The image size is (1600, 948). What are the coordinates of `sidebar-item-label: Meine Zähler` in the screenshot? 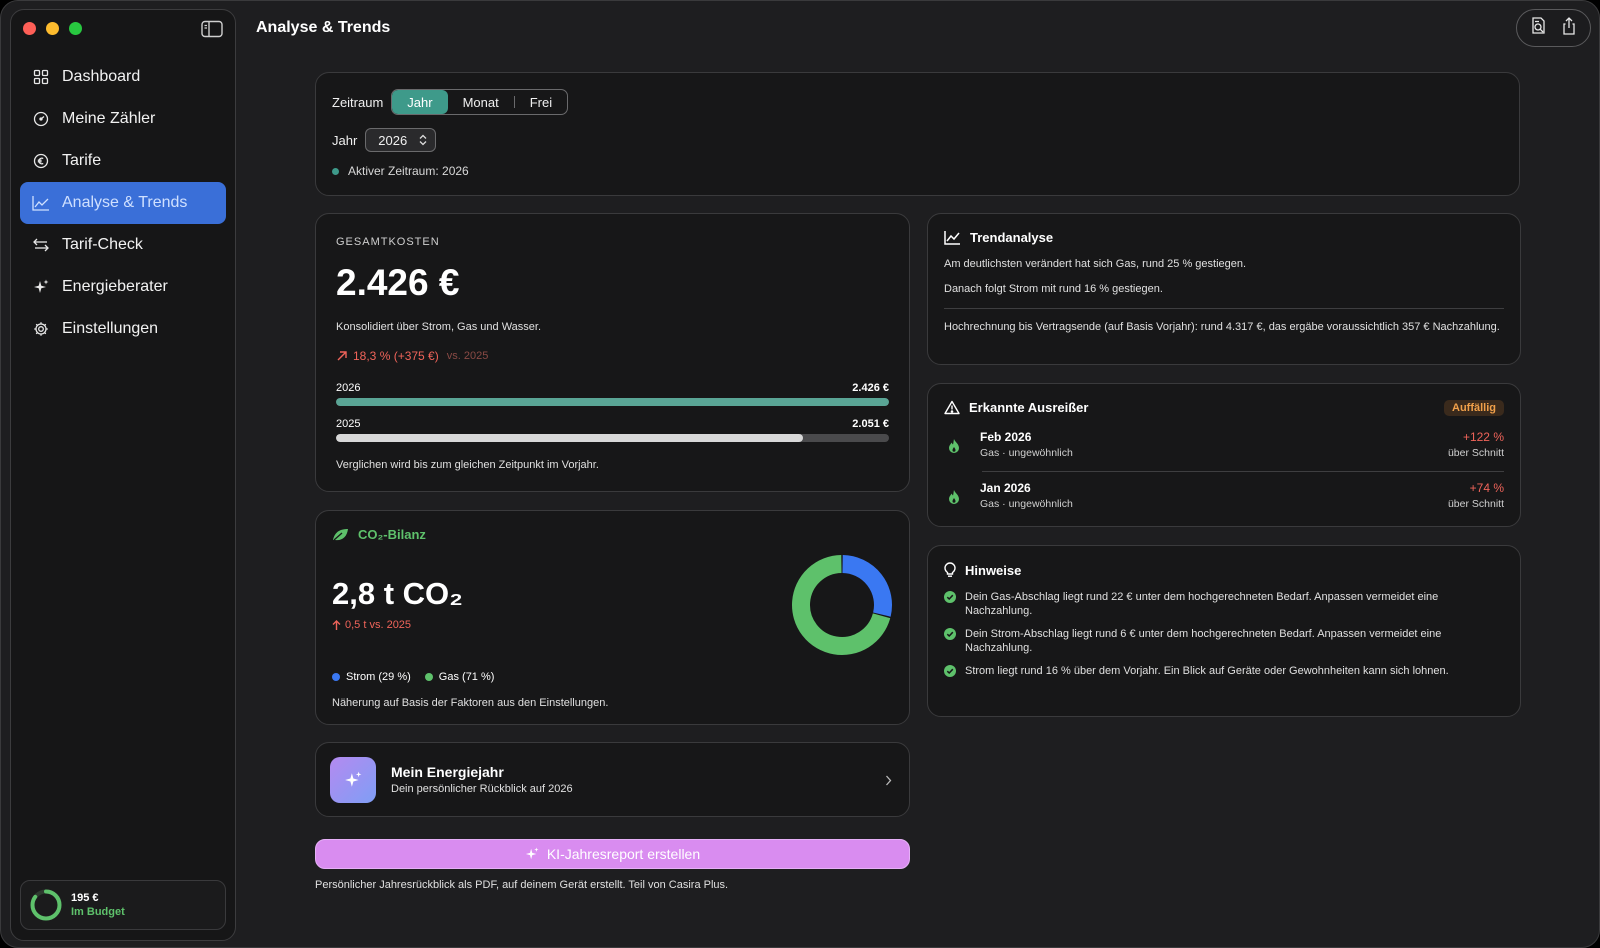 It's located at (109, 118).